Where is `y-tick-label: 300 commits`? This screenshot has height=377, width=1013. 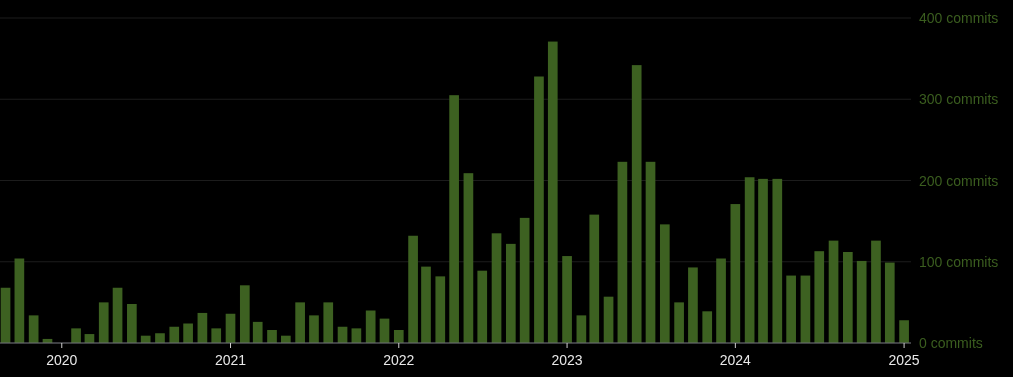
y-tick-label: 300 commits is located at coordinates (959, 99).